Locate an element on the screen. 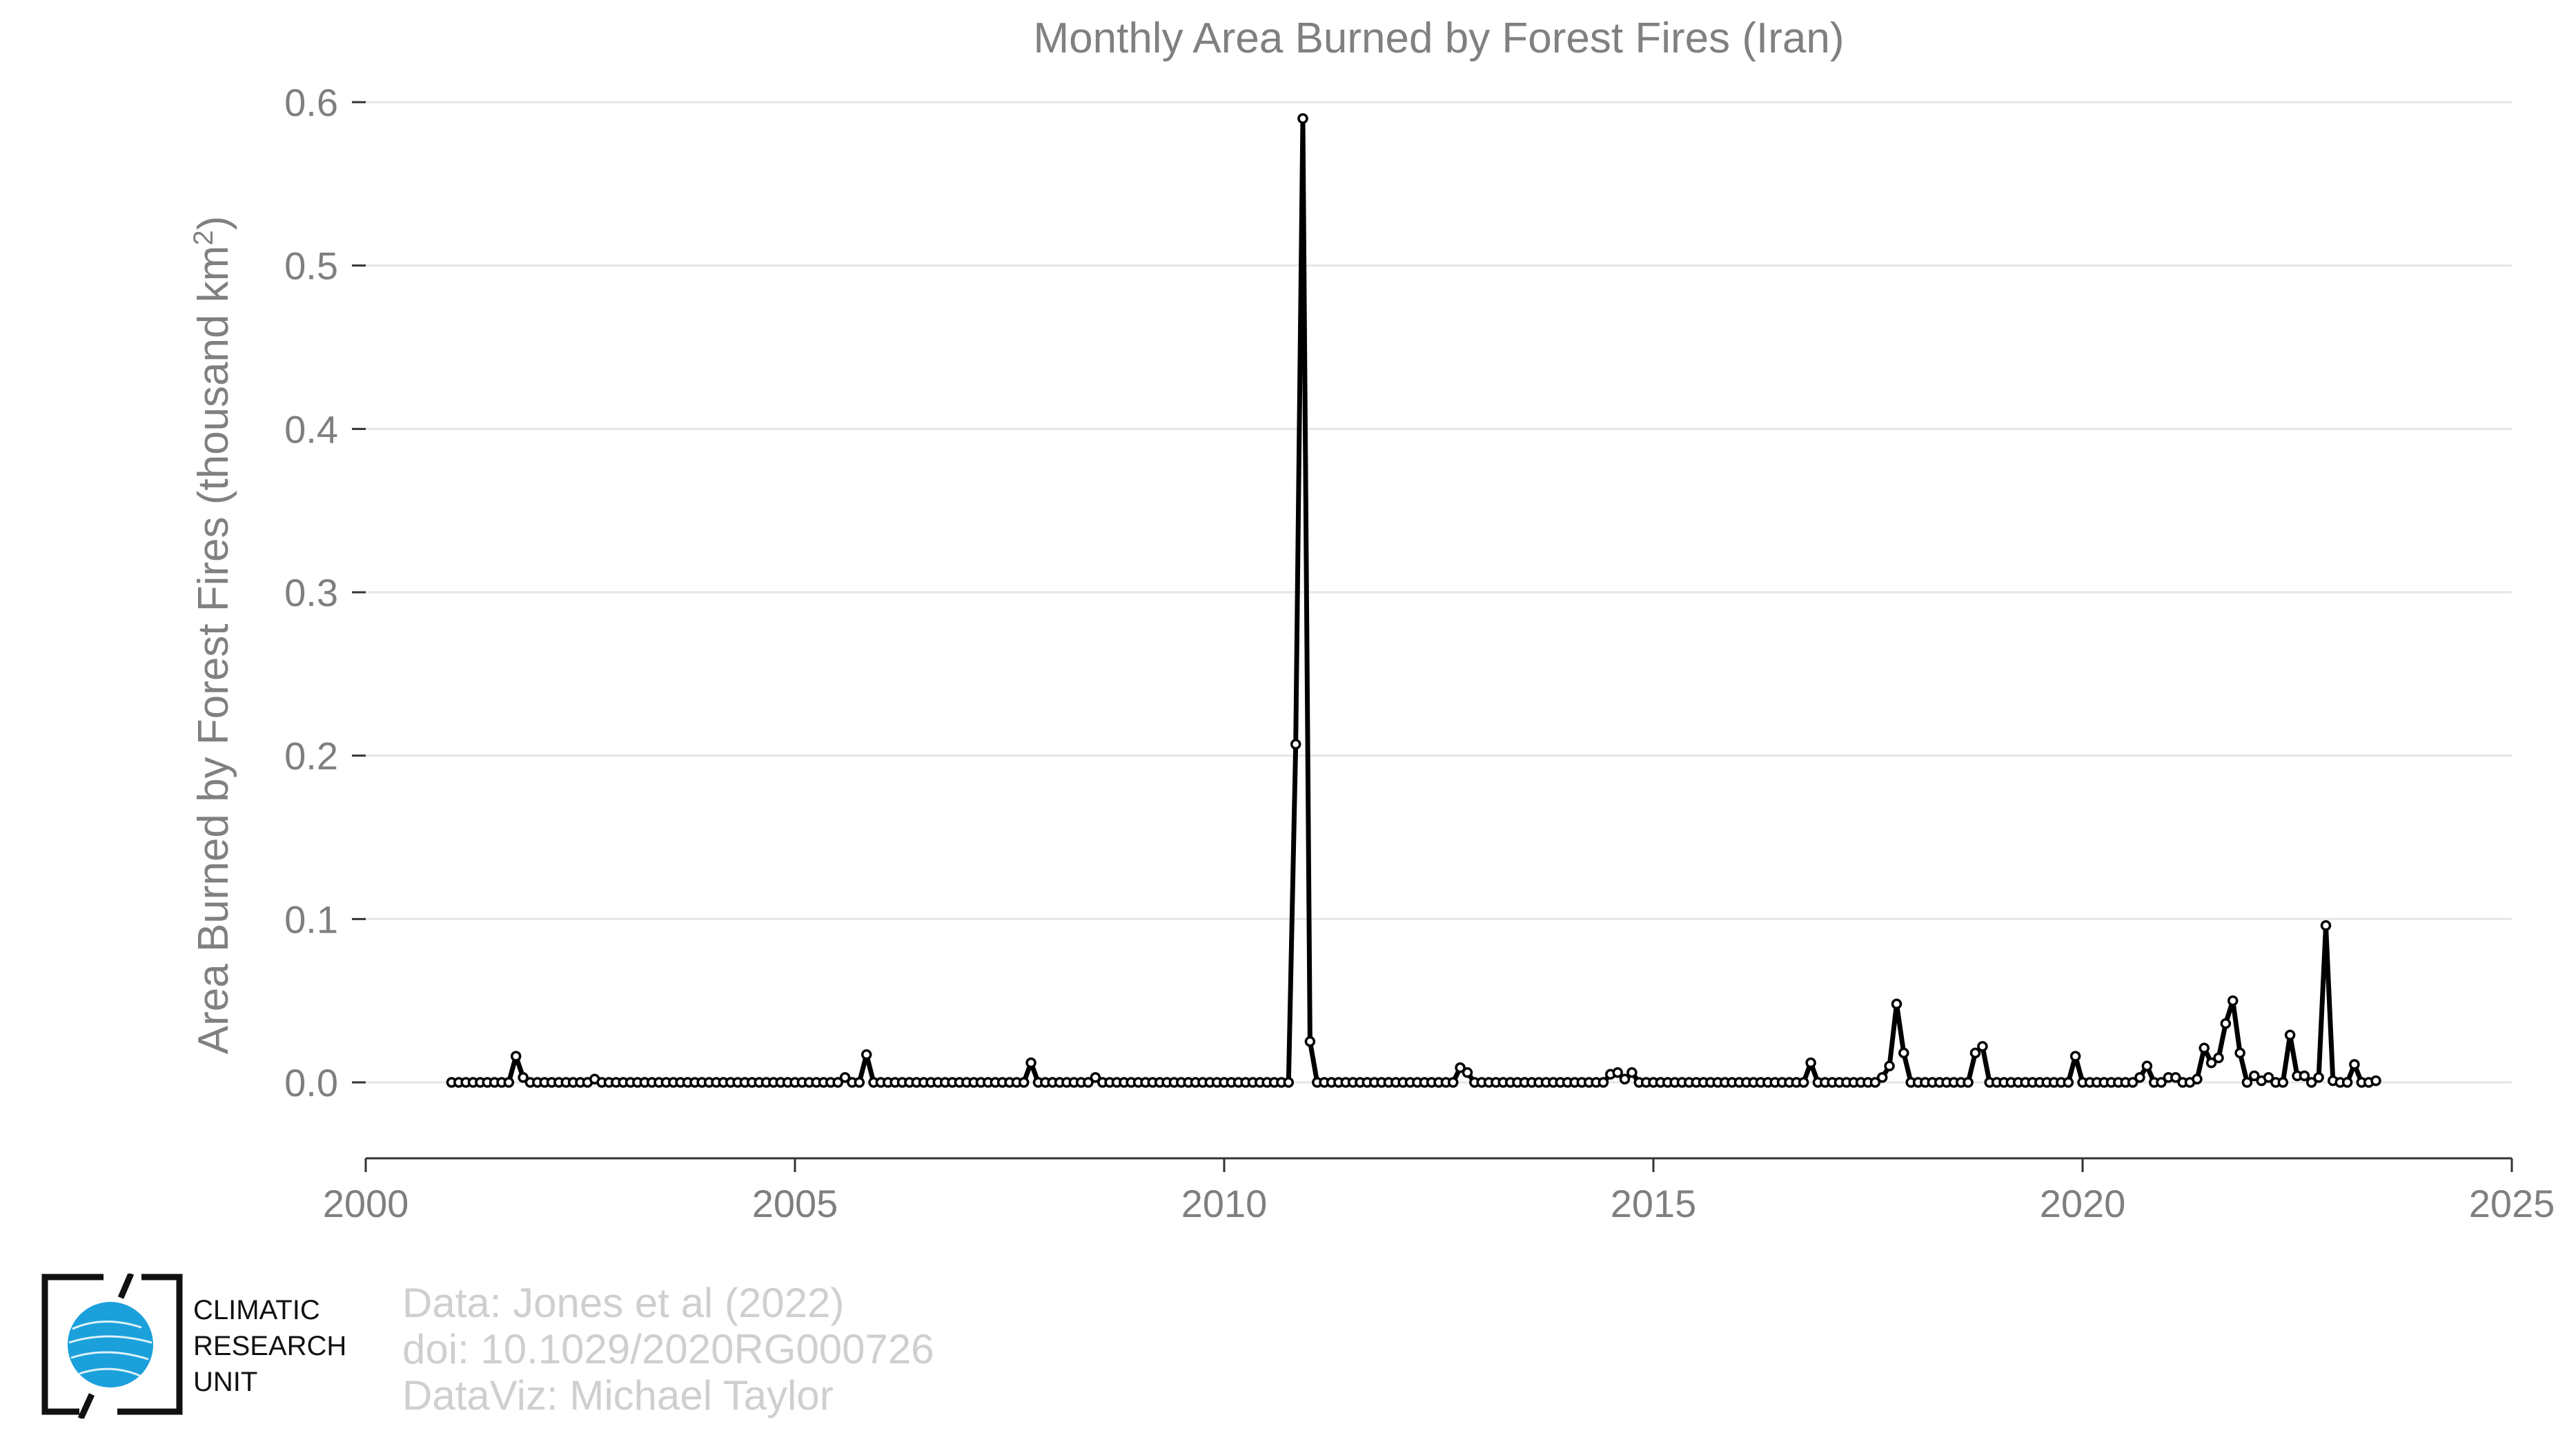 Image resolution: width=2576 pixels, height=1451 pixels. y-tick-label: 0.1 is located at coordinates (311, 919).